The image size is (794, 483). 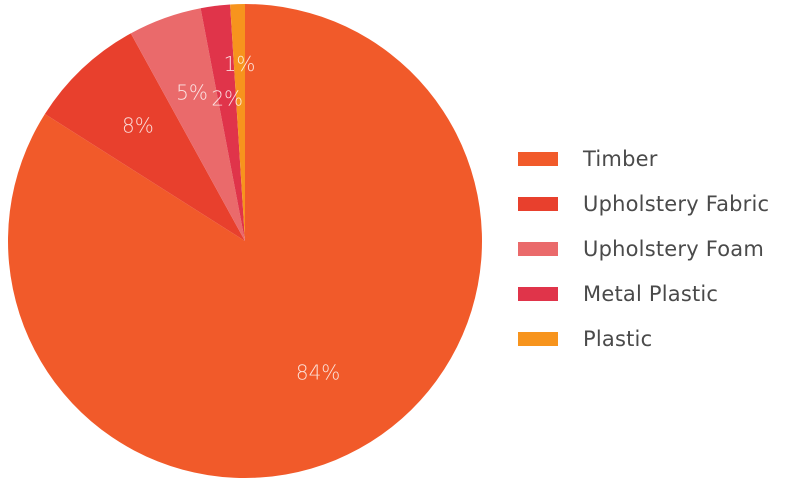 I want to click on pie-slice-metal-plastic, so click(x=222, y=122).